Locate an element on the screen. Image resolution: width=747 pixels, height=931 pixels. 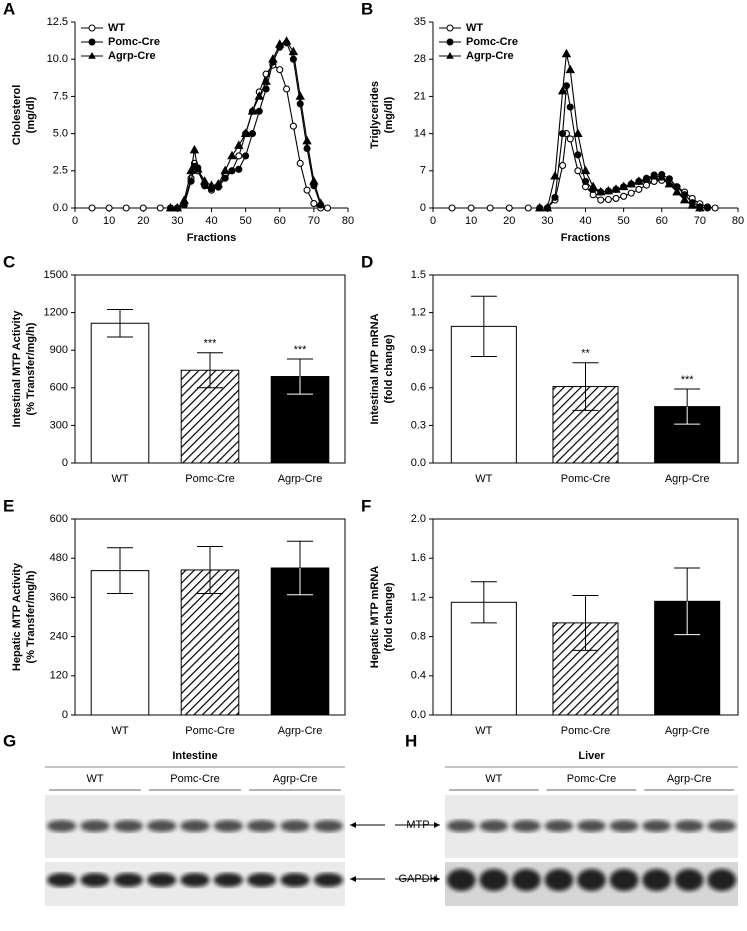
y-axis-label: Cholesterol is located at coordinates (17, 115).